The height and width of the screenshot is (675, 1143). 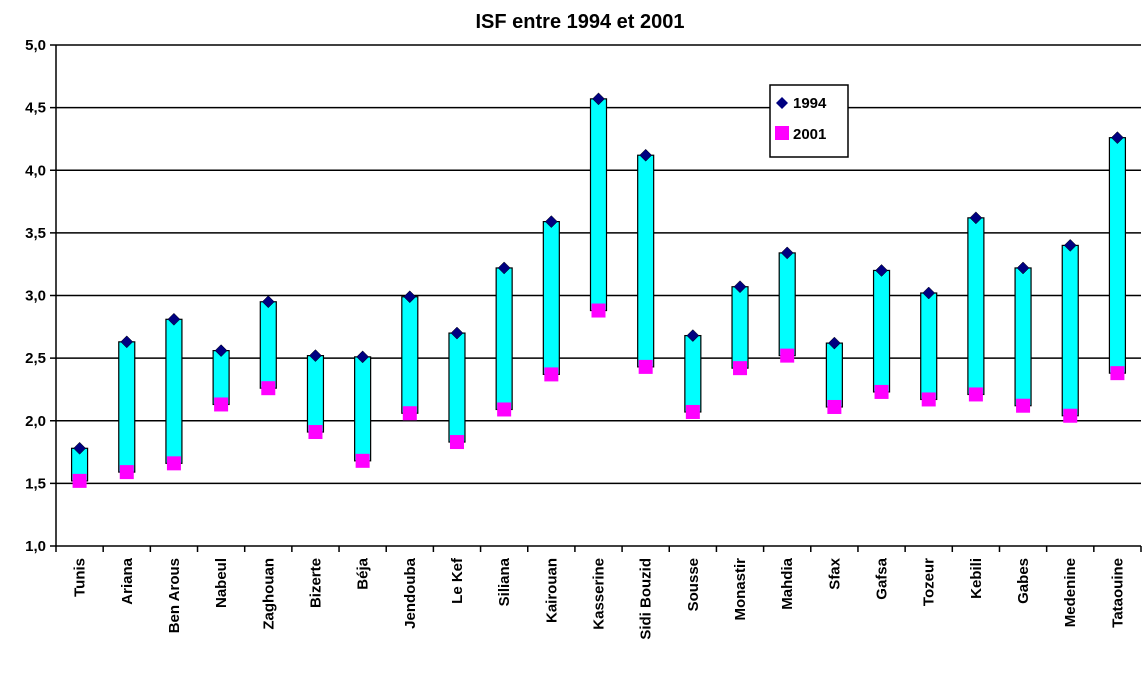 What do you see at coordinates (35, 45) in the screenshot?
I see `y-tick-label: 5,0` at bounding box center [35, 45].